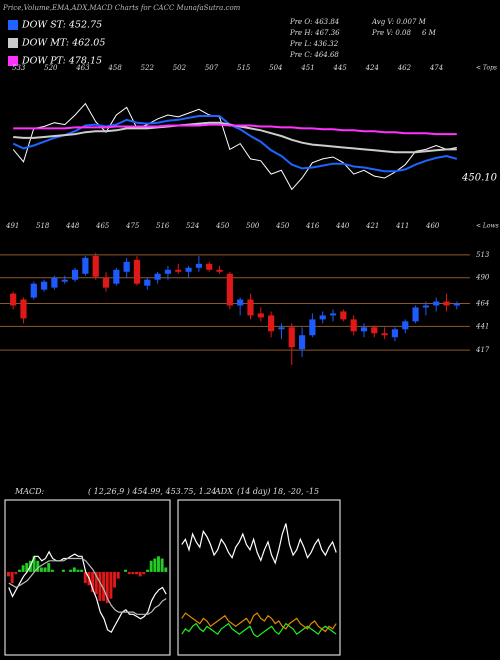  I want to click on legend-swatch, so click(13, 43).